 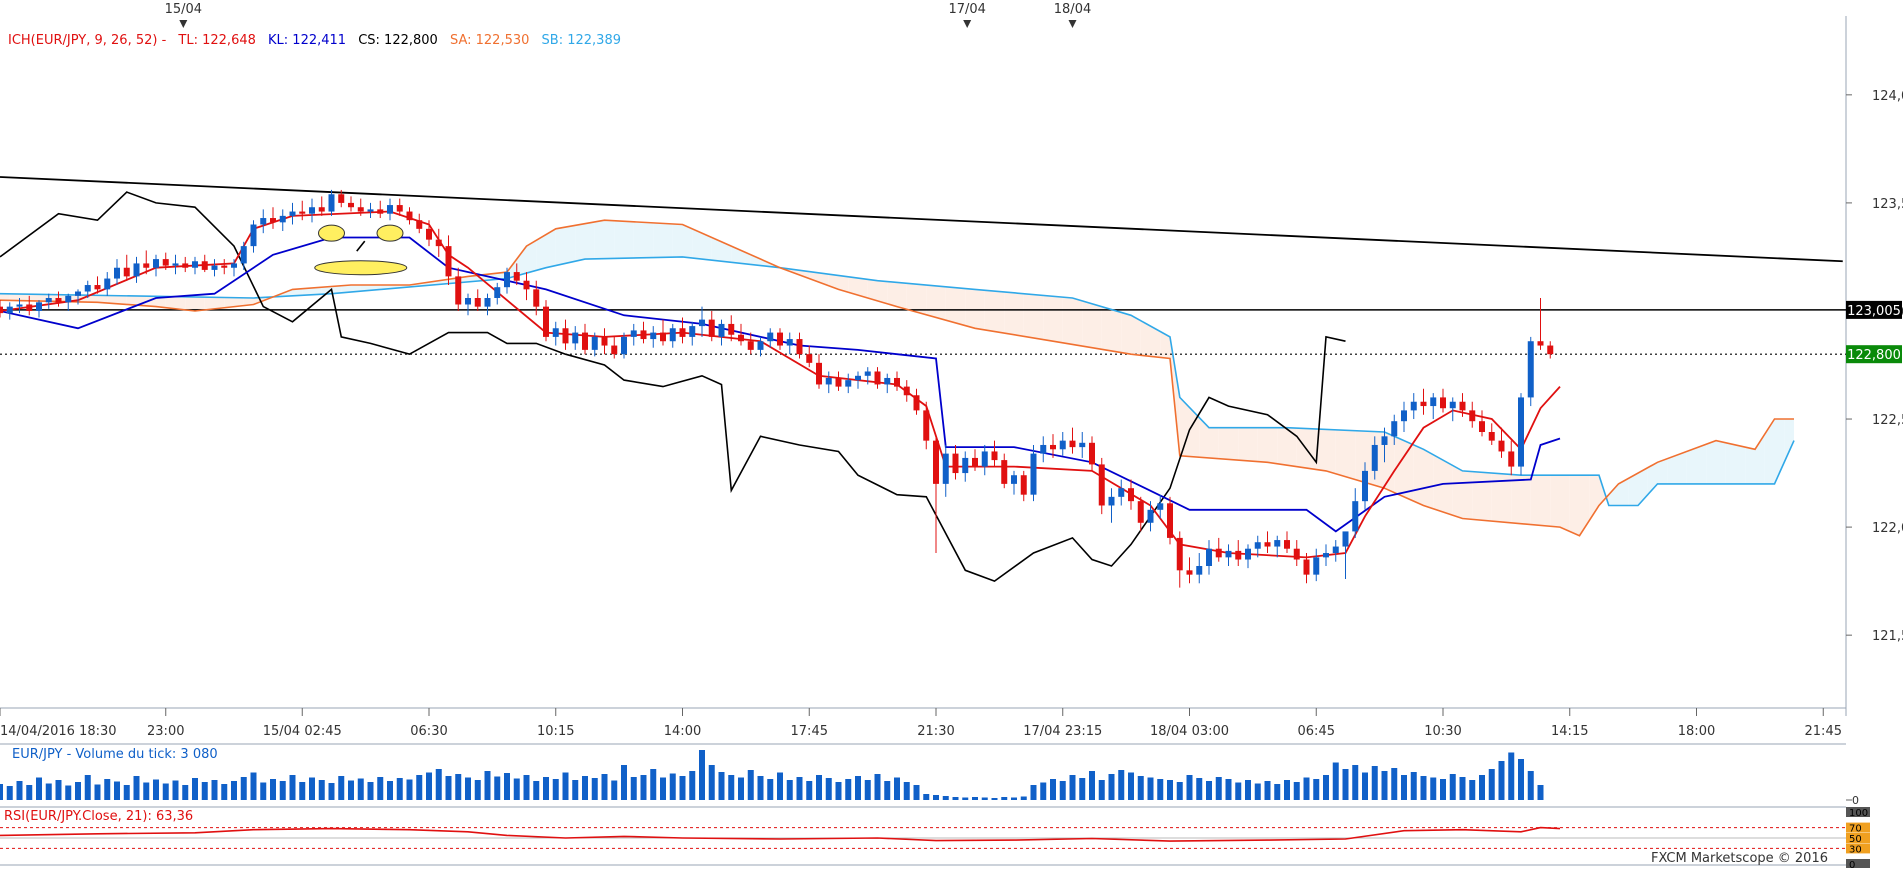 I want to click on header-kl: KL: 122,411, so click(x=307, y=40).